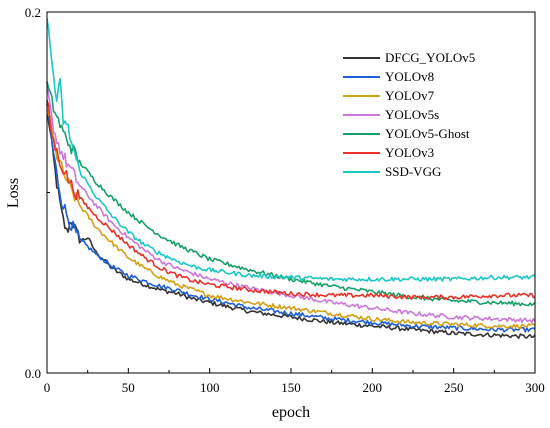 The height and width of the screenshot is (428, 550). What do you see at coordinates (409, 152) in the screenshot?
I see `legend-label-yolov3: YOLOv3` at bounding box center [409, 152].